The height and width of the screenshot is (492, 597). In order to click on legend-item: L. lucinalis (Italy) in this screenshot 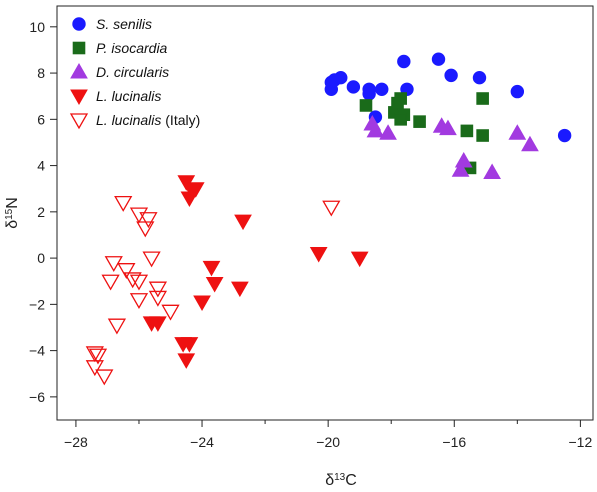, I will do `click(134, 121)`.